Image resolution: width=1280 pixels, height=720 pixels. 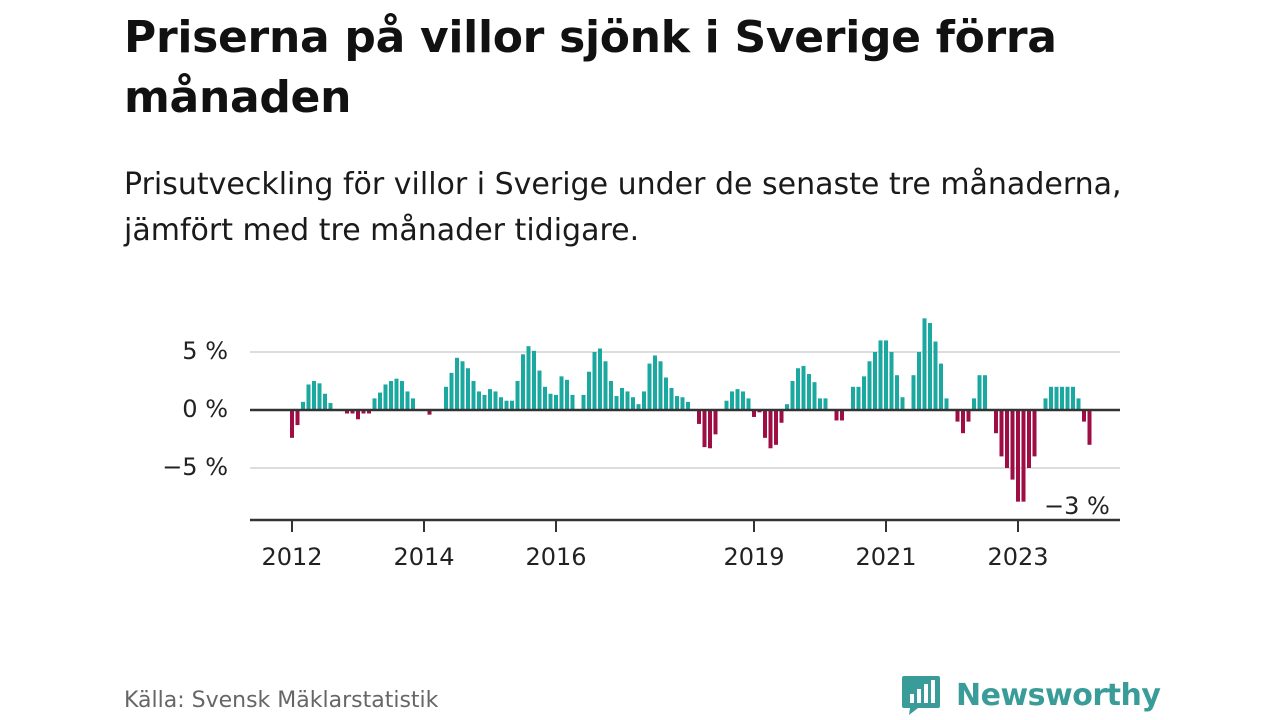 What do you see at coordinates (1058, 695) in the screenshot?
I see `brand-name: Newsworthy` at bounding box center [1058, 695].